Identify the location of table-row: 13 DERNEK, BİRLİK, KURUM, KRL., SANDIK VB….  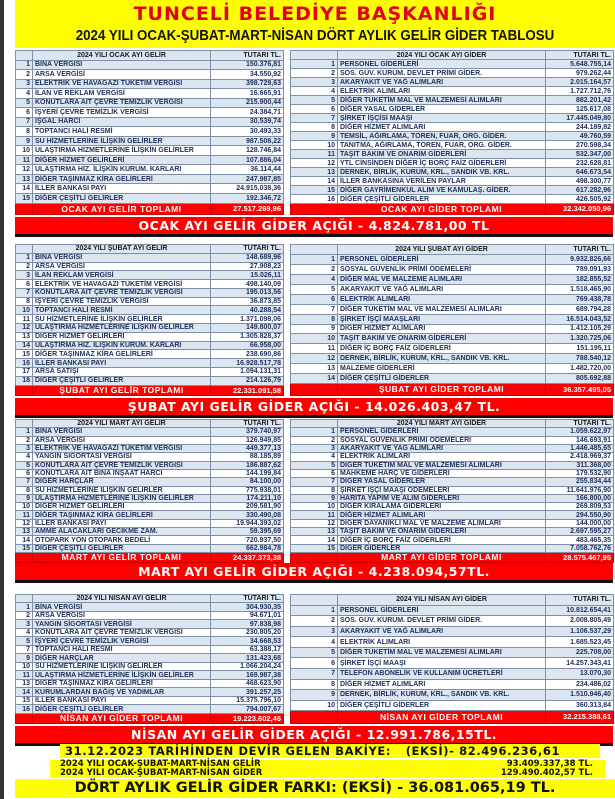
(452, 172).